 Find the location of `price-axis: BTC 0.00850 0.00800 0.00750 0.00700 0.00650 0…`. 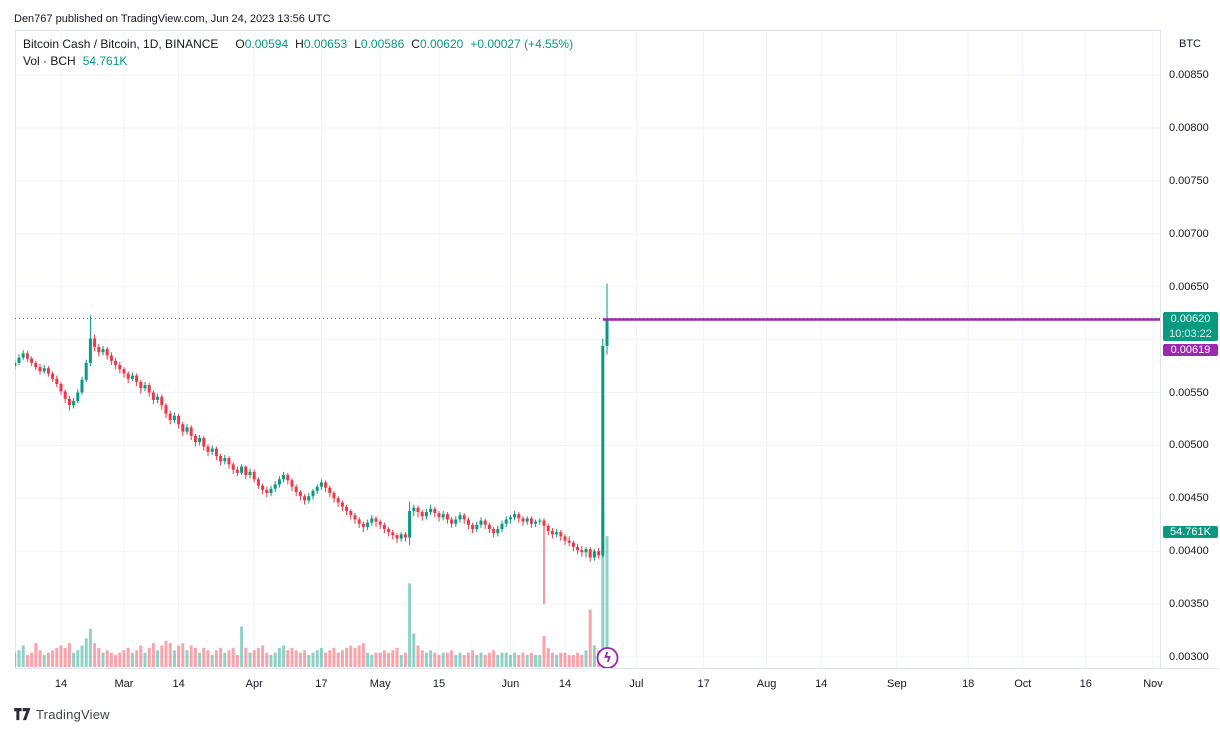

price-axis: BTC 0.00850 0.00800 0.00750 0.00700 0.00650 0… is located at coordinates (1189, 349).